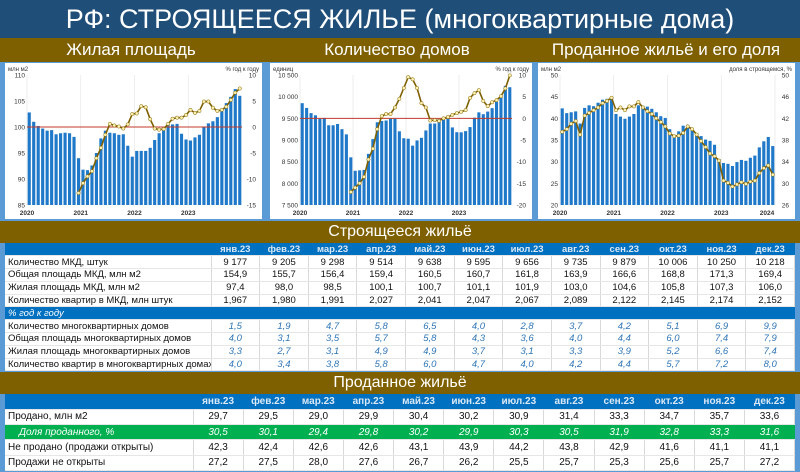 The height and width of the screenshot is (472, 800). I want to click on cell-value: 30,2, so click(469, 417).